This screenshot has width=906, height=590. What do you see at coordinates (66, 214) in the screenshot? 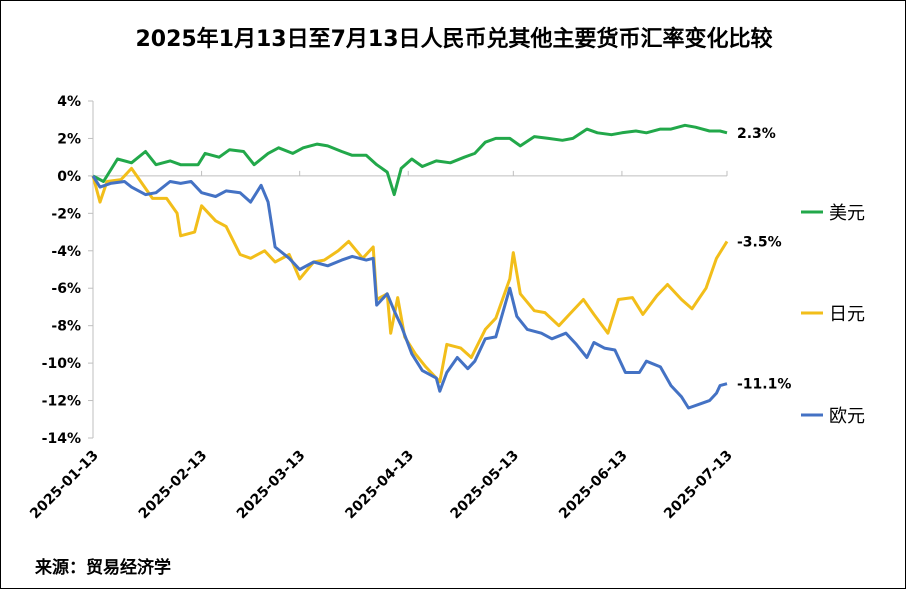
I see `y-tick-label: -2%` at bounding box center [66, 214].